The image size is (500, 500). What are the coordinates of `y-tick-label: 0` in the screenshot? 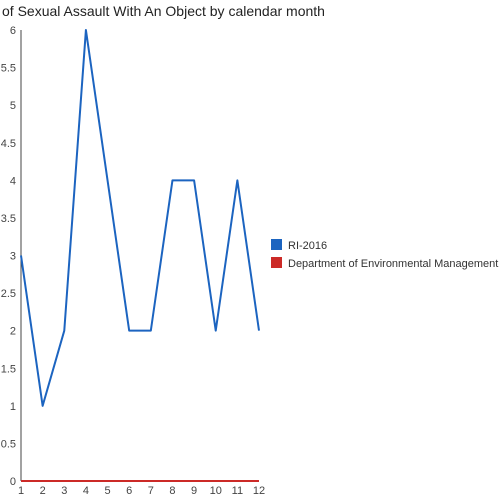 It's located at (13, 482).